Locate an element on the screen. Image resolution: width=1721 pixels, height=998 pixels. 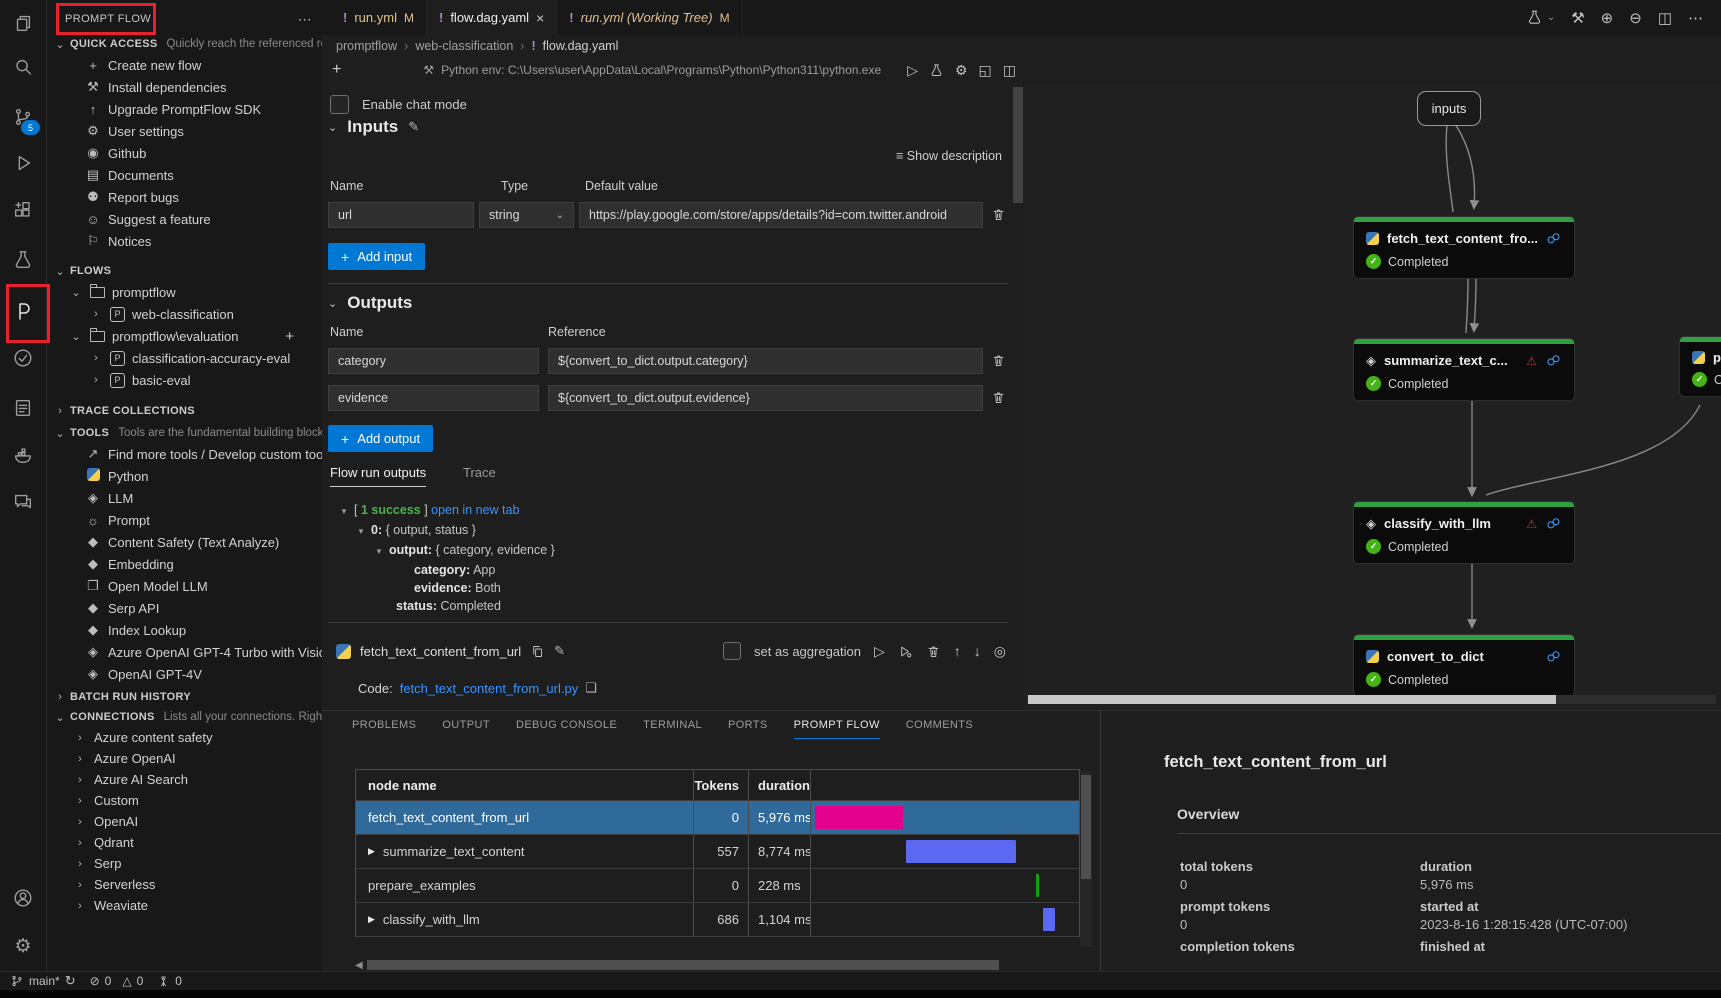
breadcrumb-item: flow.dag.yaml is located at coordinates (580, 46).